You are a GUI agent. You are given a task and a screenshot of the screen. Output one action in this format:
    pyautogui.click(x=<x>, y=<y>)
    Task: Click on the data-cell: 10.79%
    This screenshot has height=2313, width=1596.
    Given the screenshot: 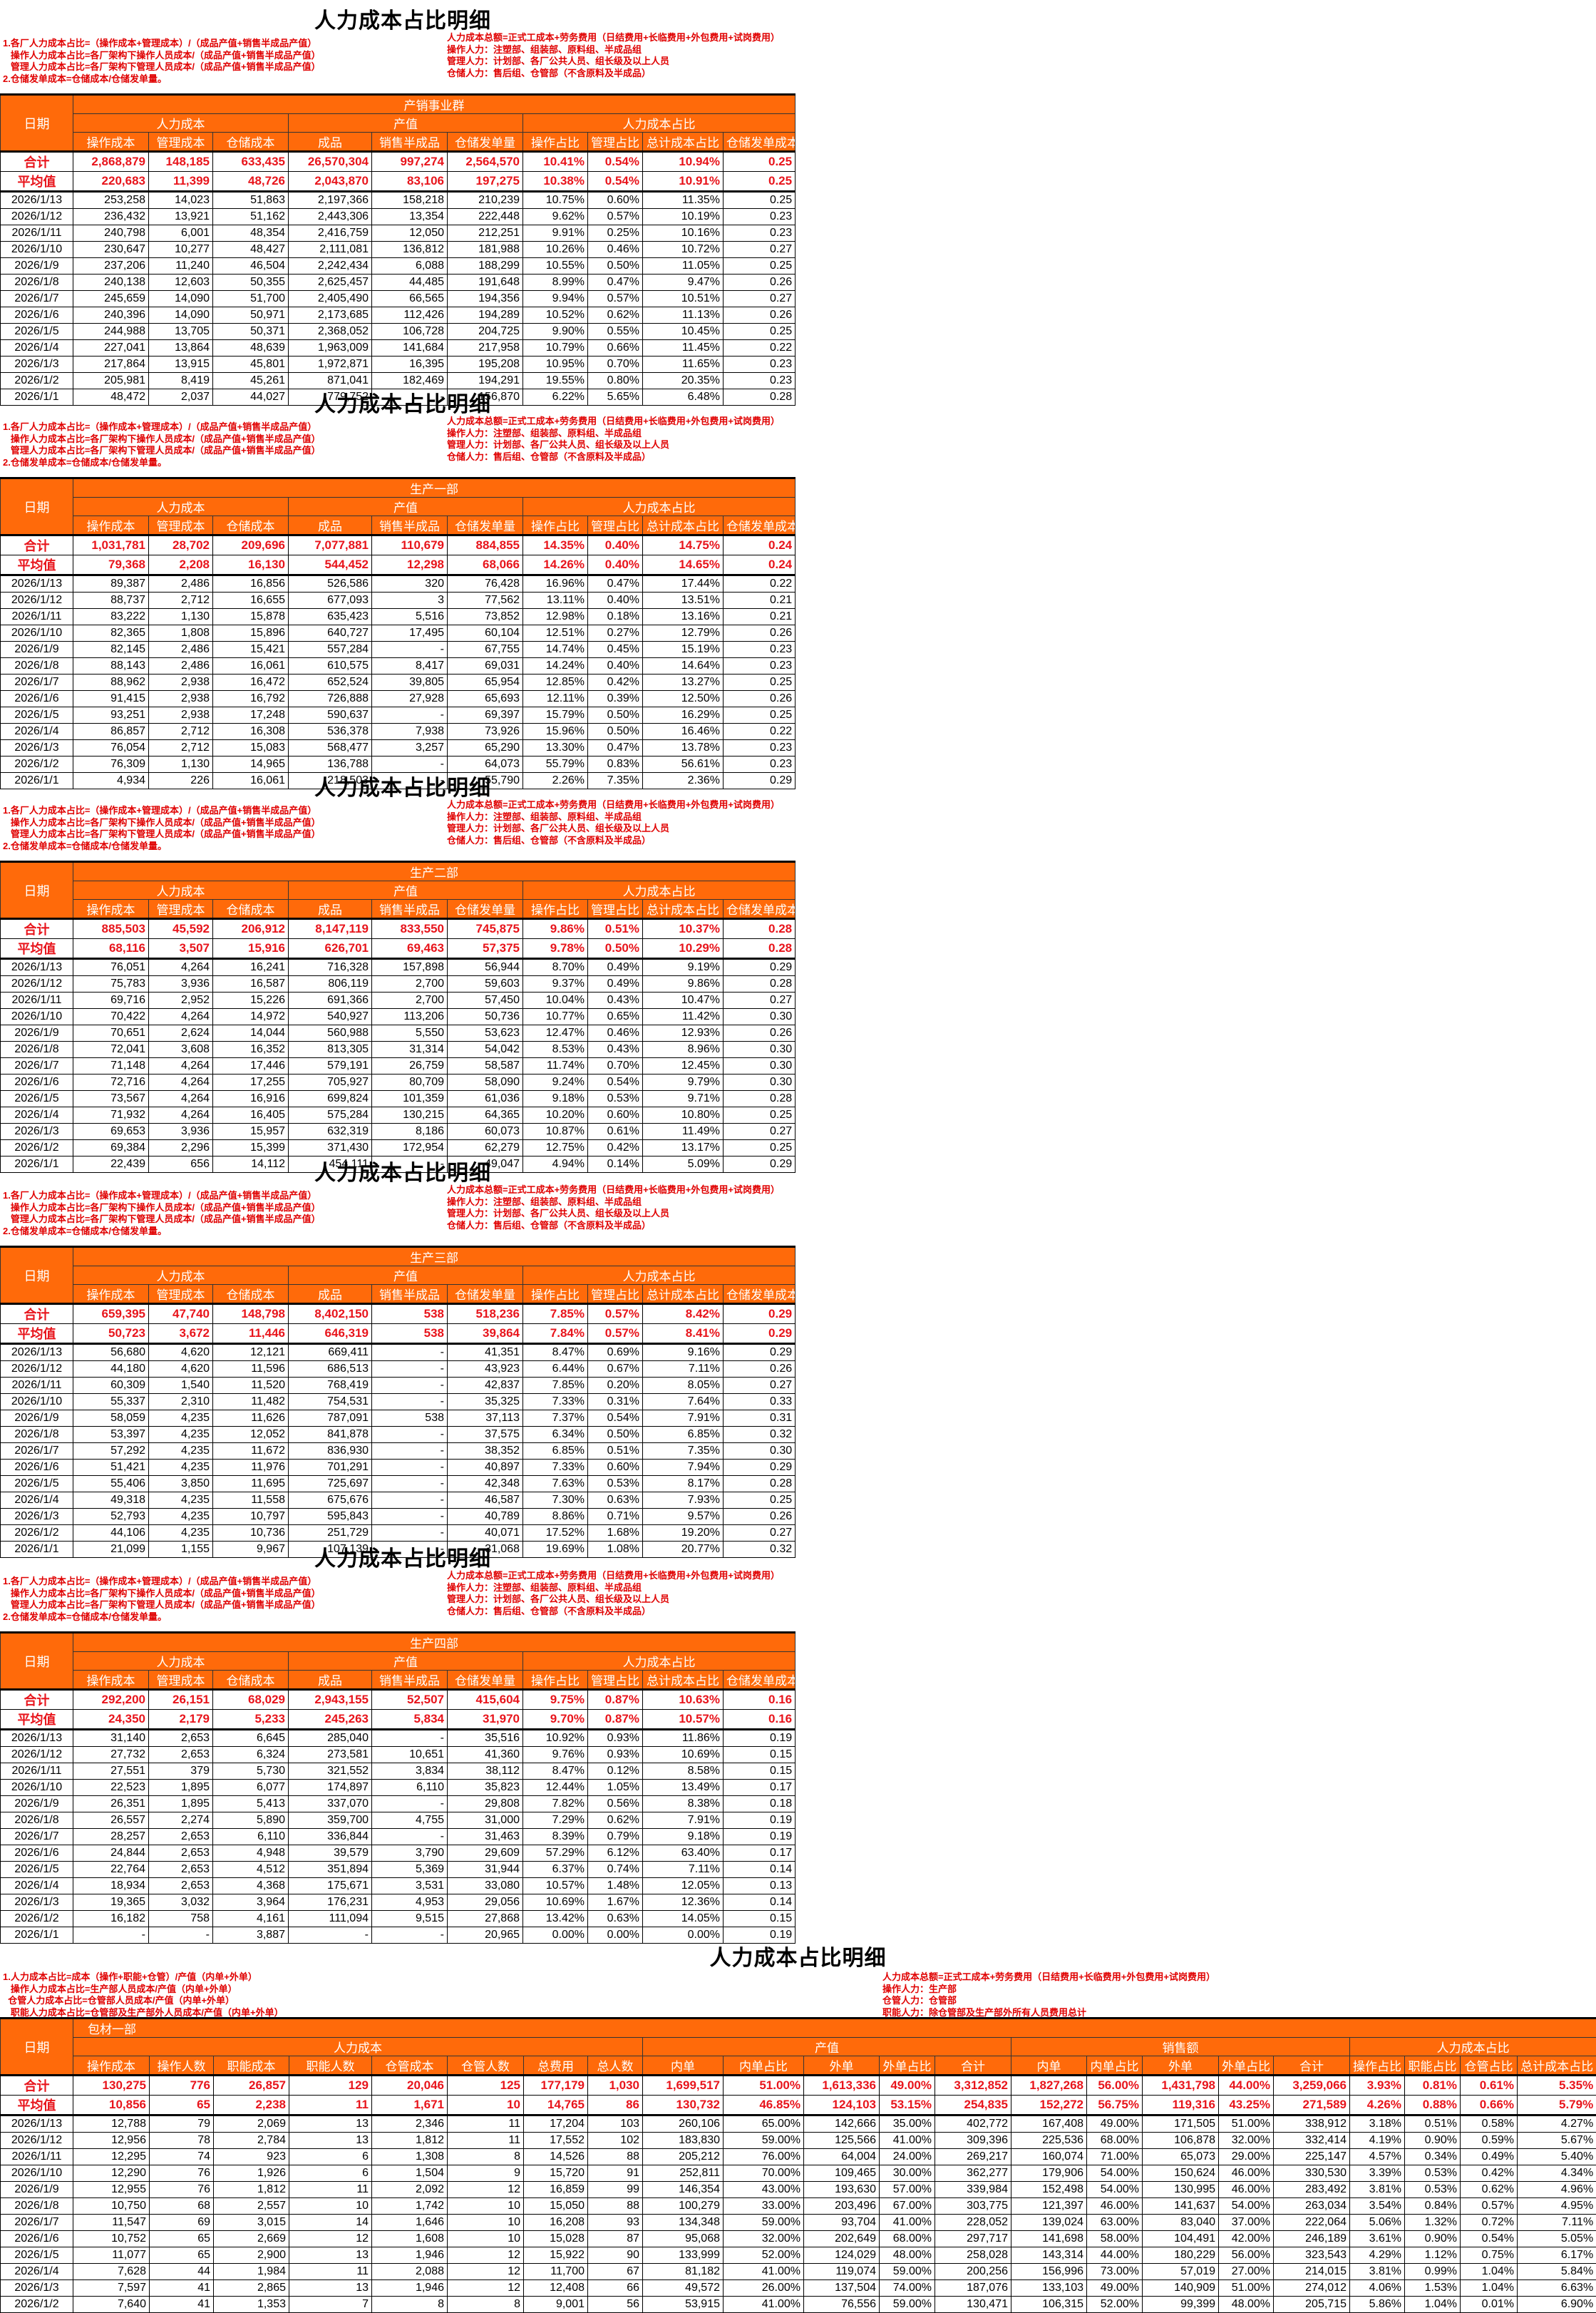 What is the action you would take?
    pyautogui.click(x=555, y=348)
    